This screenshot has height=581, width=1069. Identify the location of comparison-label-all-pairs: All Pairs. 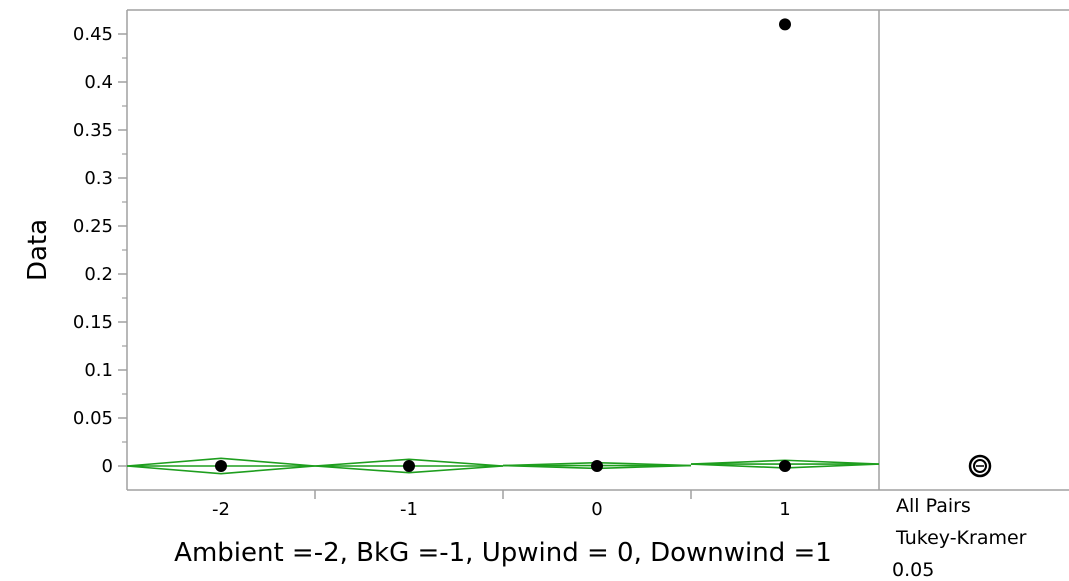
(933, 506).